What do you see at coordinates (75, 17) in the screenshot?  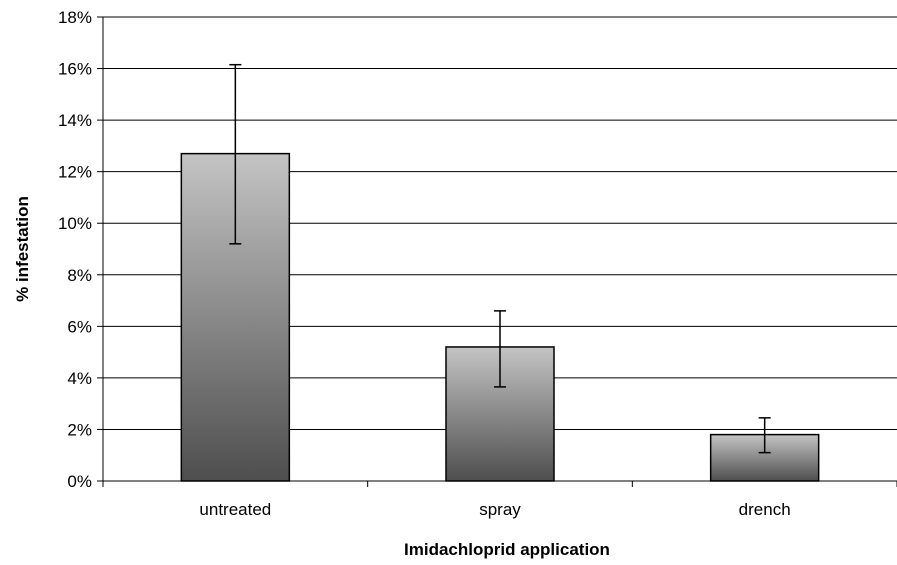 I see `y-tick-label: 18%` at bounding box center [75, 17].